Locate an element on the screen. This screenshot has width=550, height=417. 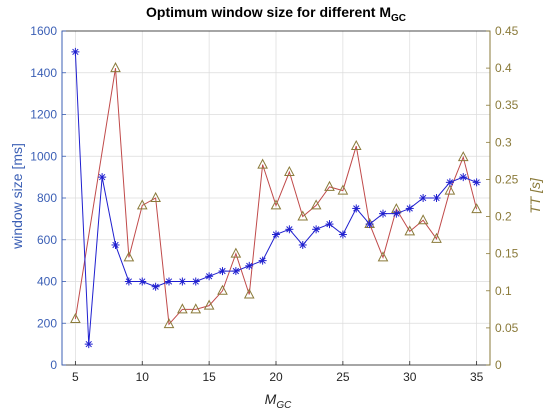
x-tick-label: 25 is located at coordinates (343, 377).